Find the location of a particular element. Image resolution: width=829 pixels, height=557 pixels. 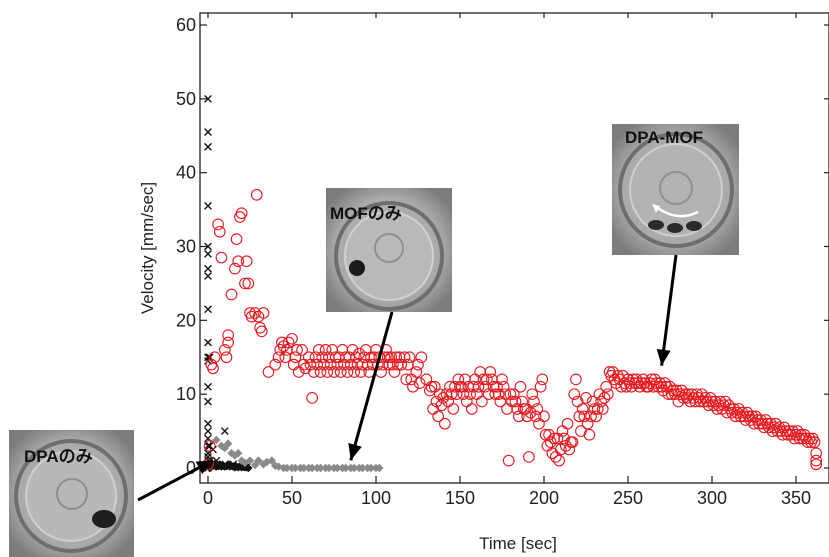

dish-floor is located at coordinates (389, 256).